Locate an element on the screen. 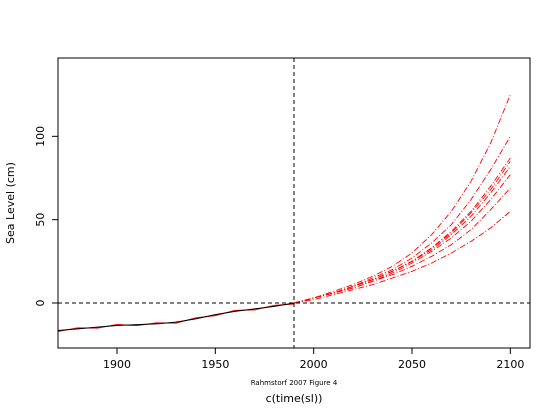 The height and width of the screenshot is (420, 560). x-axis-title: c(time(sl)) is located at coordinates (294, 398).